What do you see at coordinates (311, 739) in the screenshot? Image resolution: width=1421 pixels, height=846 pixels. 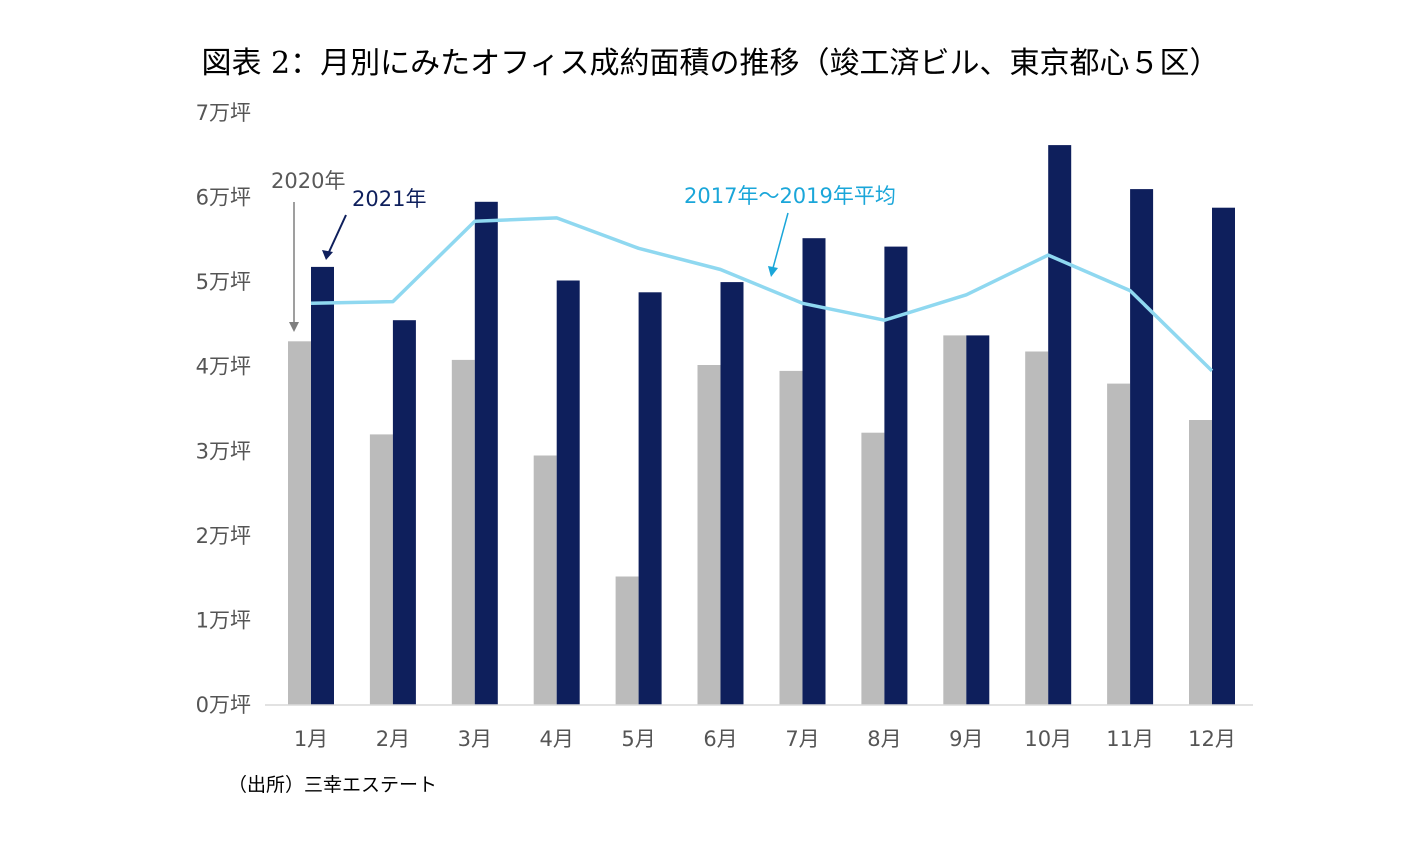 I see `x-tick-label: 1月` at bounding box center [311, 739].